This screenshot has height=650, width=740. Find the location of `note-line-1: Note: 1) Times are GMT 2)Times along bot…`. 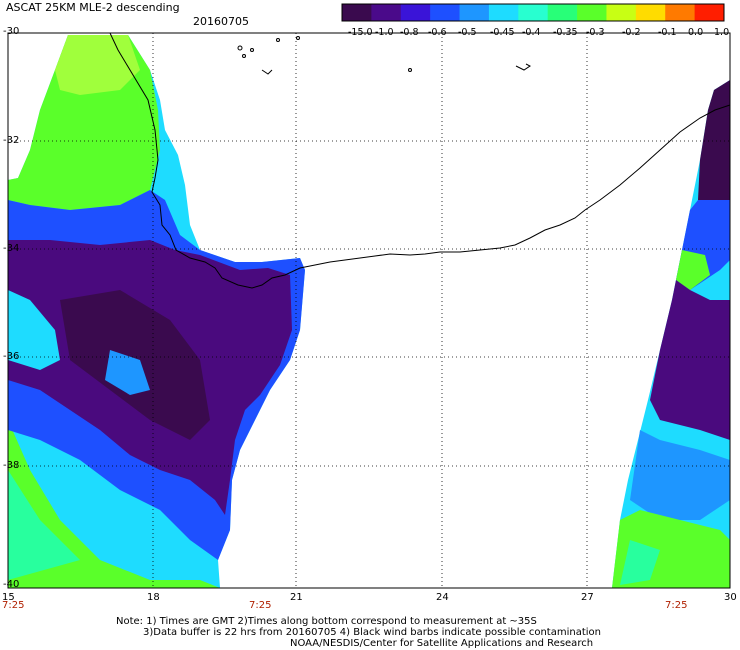

note-line-1: Note: 1) Times are GMT 2)Times along bot… is located at coordinates (326, 621).